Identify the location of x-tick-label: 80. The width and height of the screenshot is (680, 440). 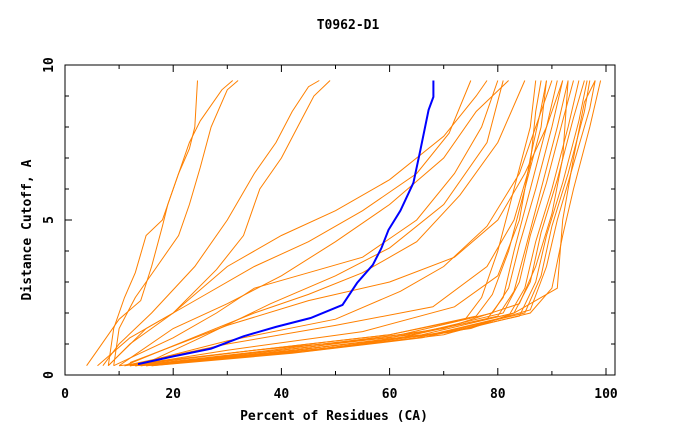
(498, 394).